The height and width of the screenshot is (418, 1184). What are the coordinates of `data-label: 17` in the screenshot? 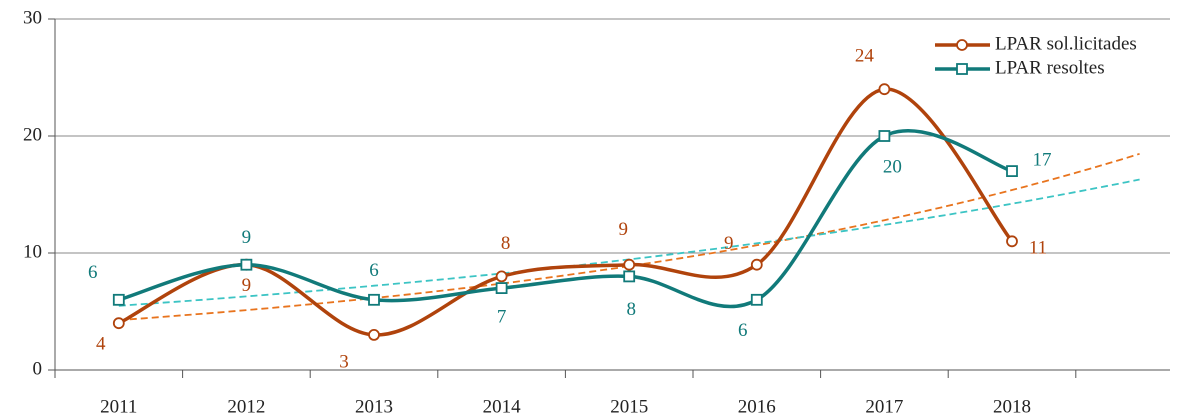 It's located at (1042, 159).